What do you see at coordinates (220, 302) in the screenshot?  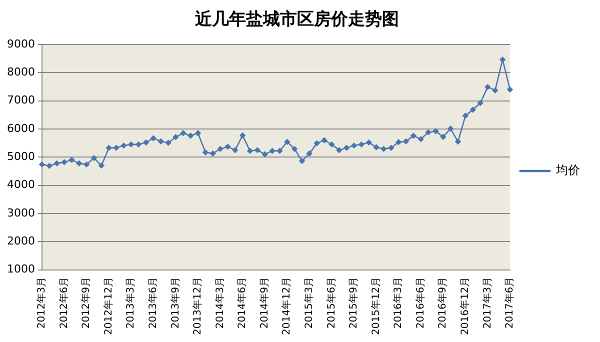 I see `x-tick-label: 2014年3月` at bounding box center [220, 302].